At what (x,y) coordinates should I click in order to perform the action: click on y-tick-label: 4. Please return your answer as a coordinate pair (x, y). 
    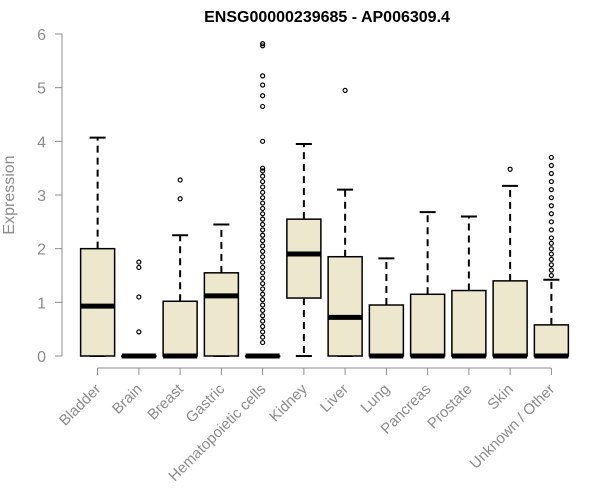
    Looking at the image, I should click on (41, 142).